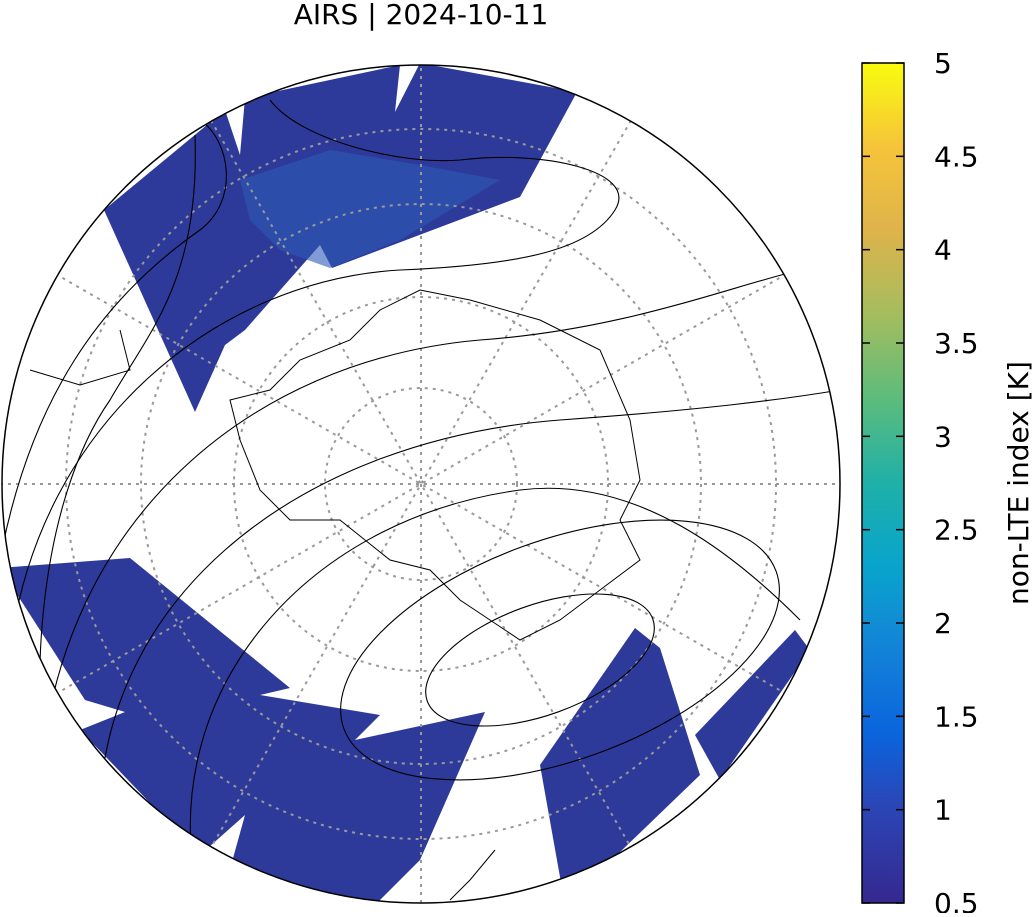 Image resolution: width=1032 pixels, height=917 pixels. I want to click on tick-label: 0.5, so click(956, 900).